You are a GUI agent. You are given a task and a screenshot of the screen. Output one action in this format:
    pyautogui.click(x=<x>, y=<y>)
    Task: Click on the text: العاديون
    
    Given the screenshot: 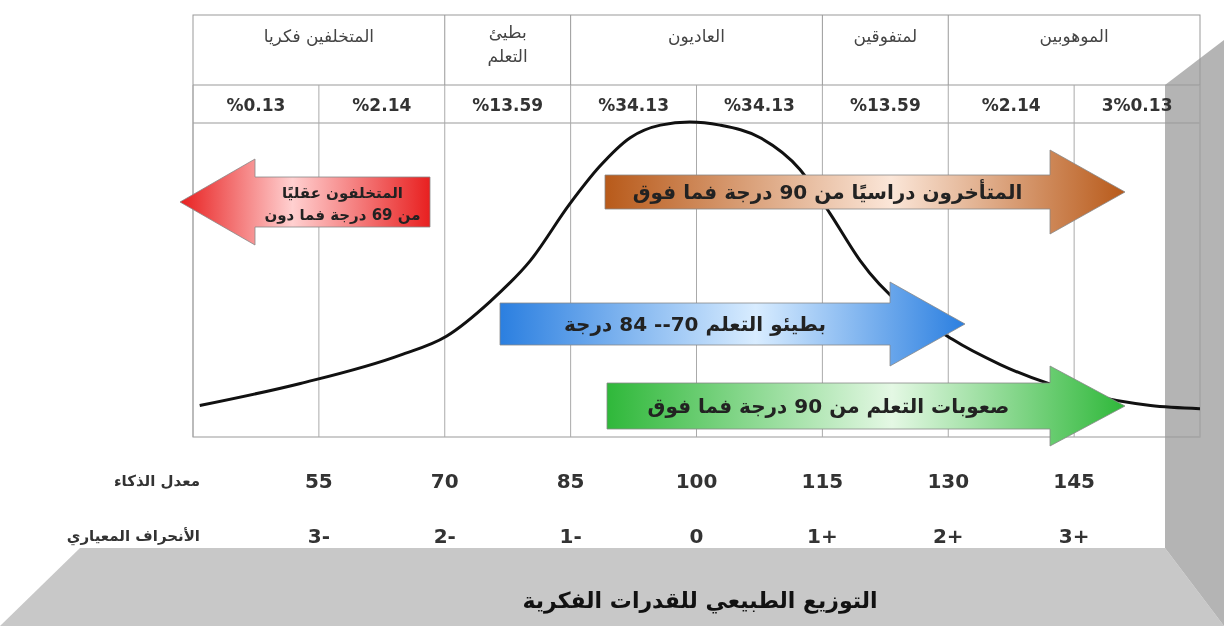 What is the action you would take?
    pyautogui.click(x=696, y=36)
    